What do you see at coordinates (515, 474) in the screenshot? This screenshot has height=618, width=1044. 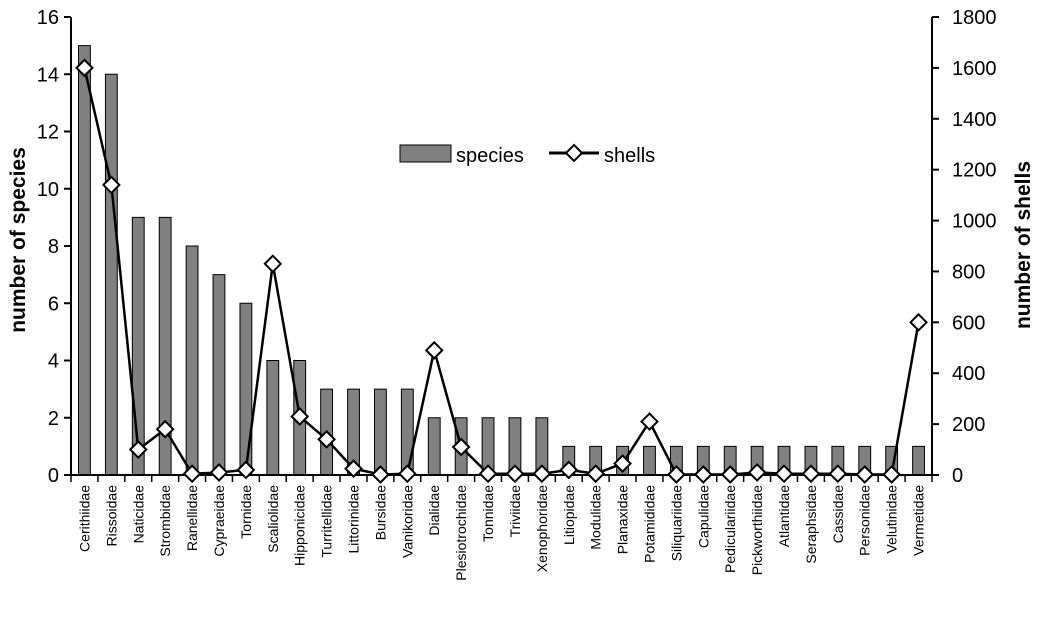 I see `shells-point-triviidae` at bounding box center [515, 474].